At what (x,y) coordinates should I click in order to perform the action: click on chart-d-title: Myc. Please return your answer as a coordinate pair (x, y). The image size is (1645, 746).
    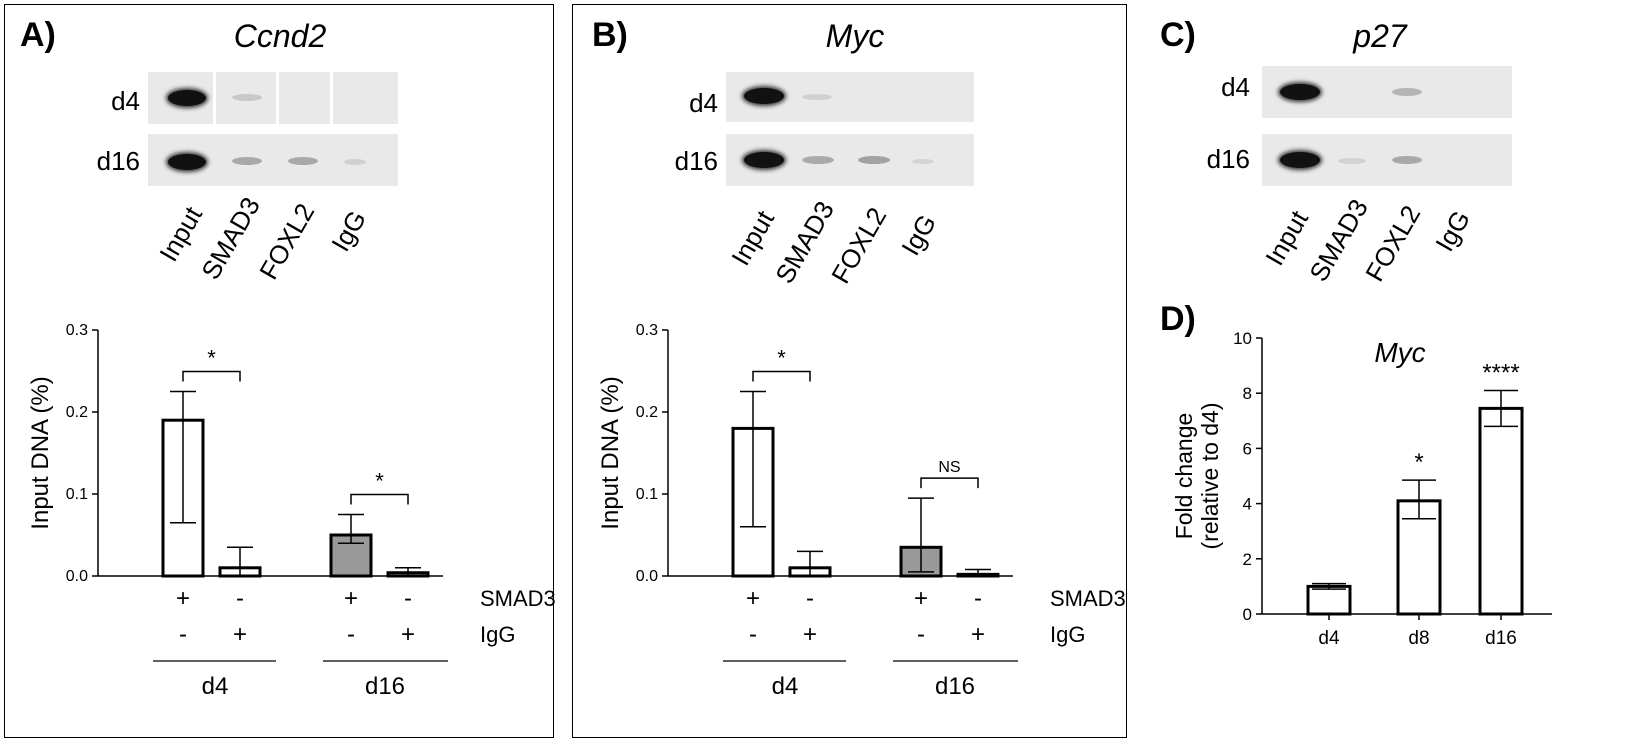
    Looking at the image, I should click on (1399, 352).